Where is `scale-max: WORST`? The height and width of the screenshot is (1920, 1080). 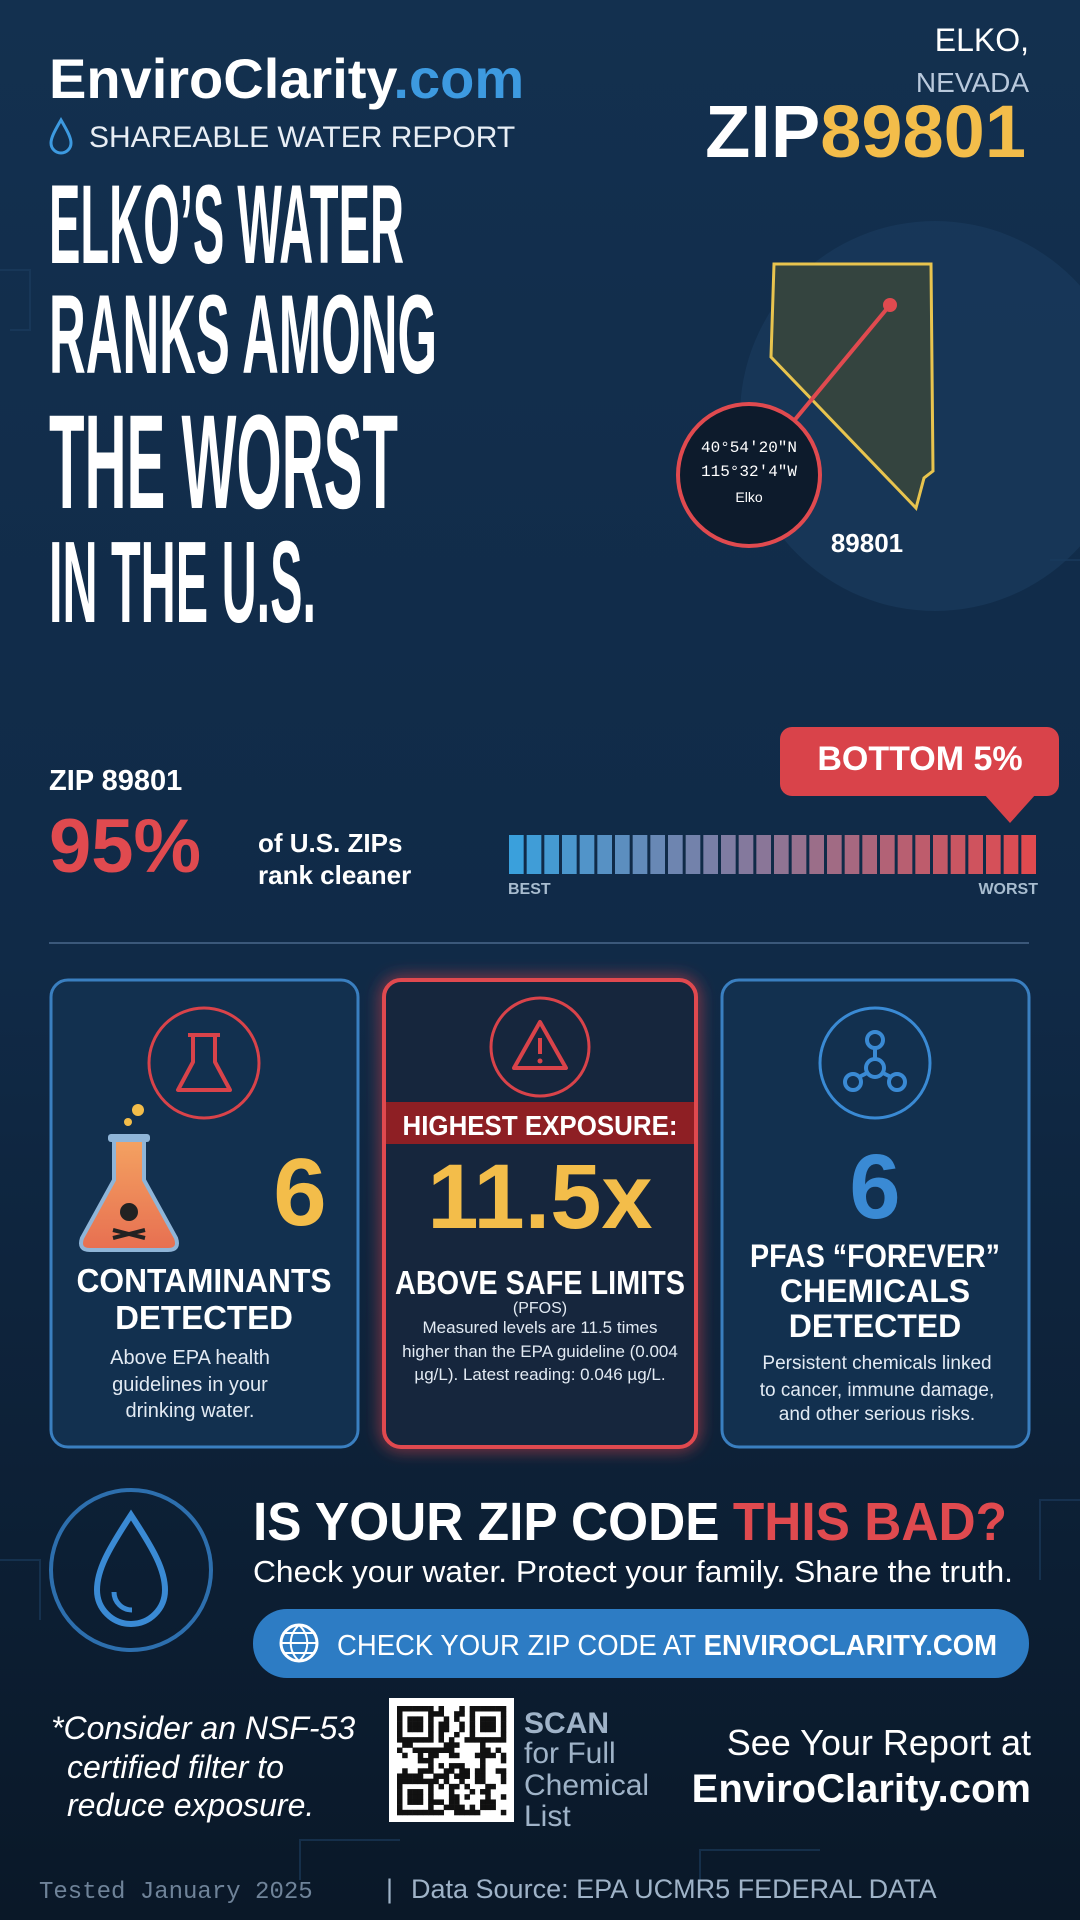
scale-max: WORST is located at coordinates (1008, 889).